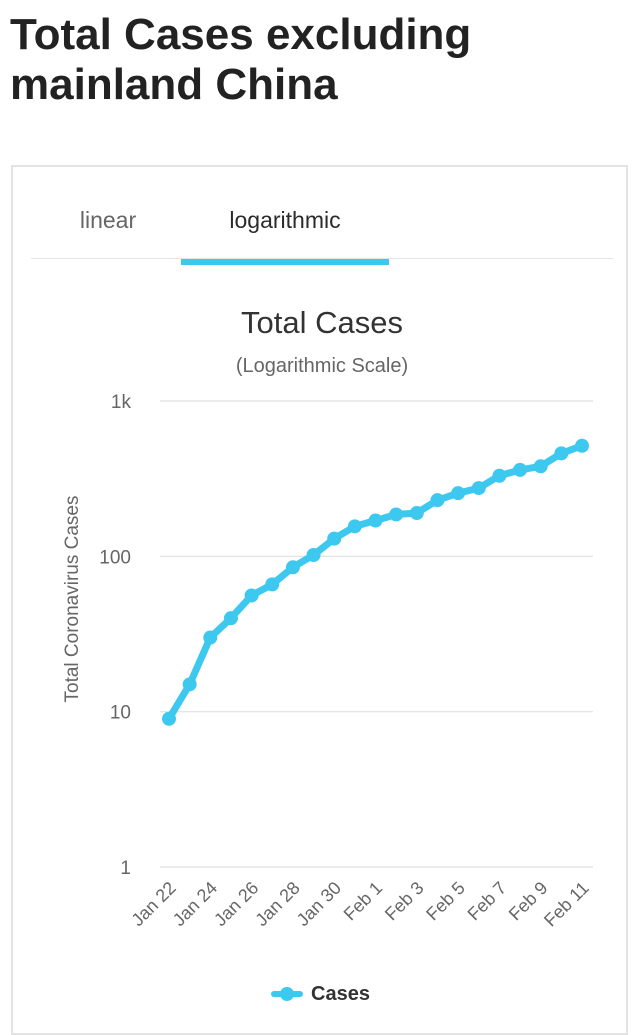 The width and height of the screenshot is (642, 1035). What do you see at coordinates (363, 901) in the screenshot?
I see `x-tick-label: Feb 1` at bounding box center [363, 901].